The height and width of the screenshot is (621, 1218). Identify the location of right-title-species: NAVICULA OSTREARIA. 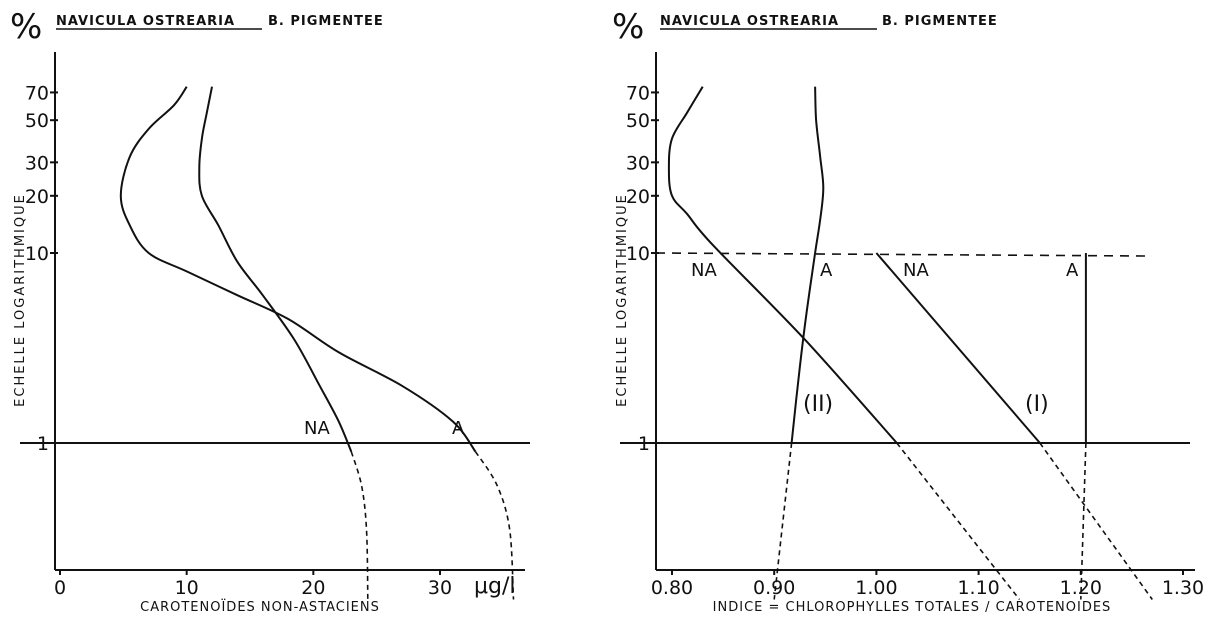
(749, 21).